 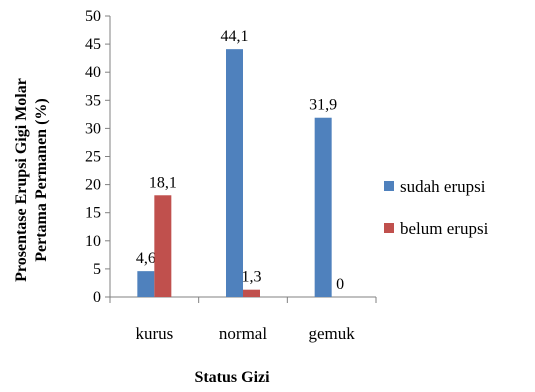 What do you see at coordinates (436, 207) in the screenshot?
I see `legend: sudah erupsi belum erupsi` at bounding box center [436, 207].